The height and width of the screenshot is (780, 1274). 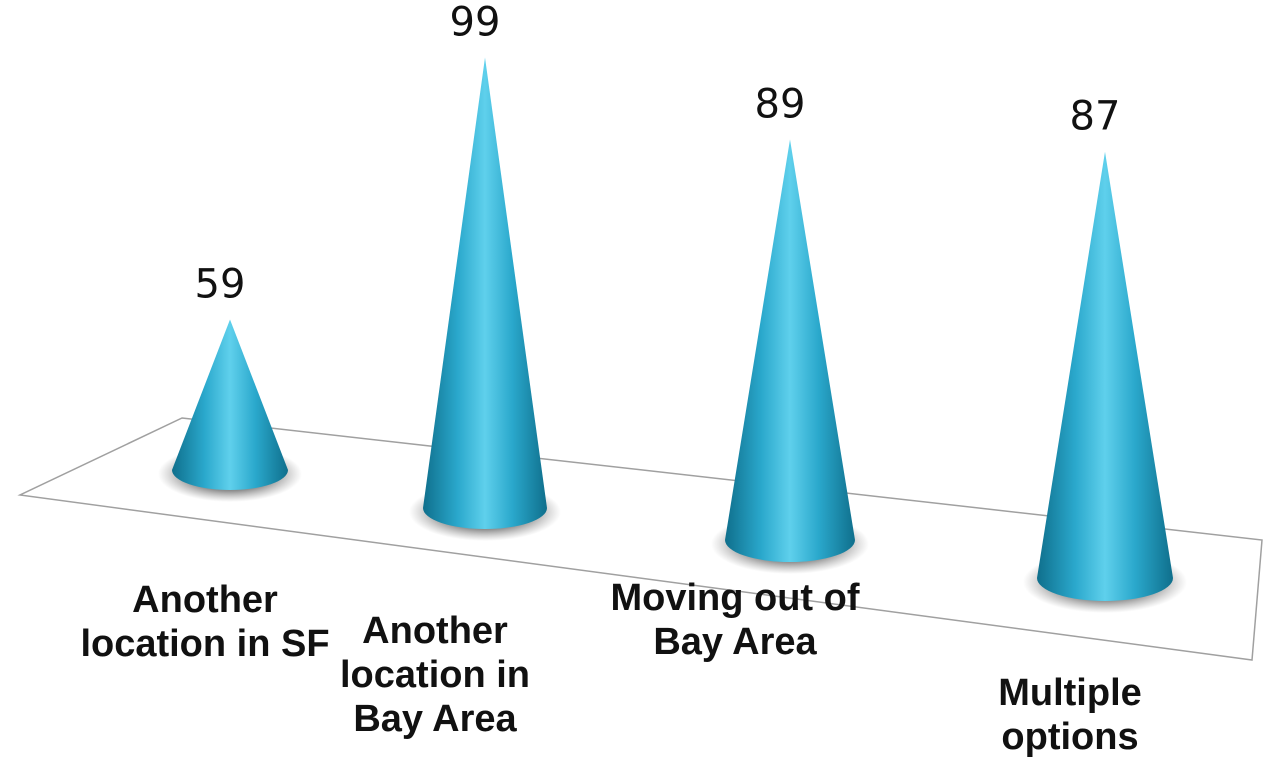 What do you see at coordinates (1070, 715) in the screenshot?
I see `category-label: Multiple options` at bounding box center [1070, 715].